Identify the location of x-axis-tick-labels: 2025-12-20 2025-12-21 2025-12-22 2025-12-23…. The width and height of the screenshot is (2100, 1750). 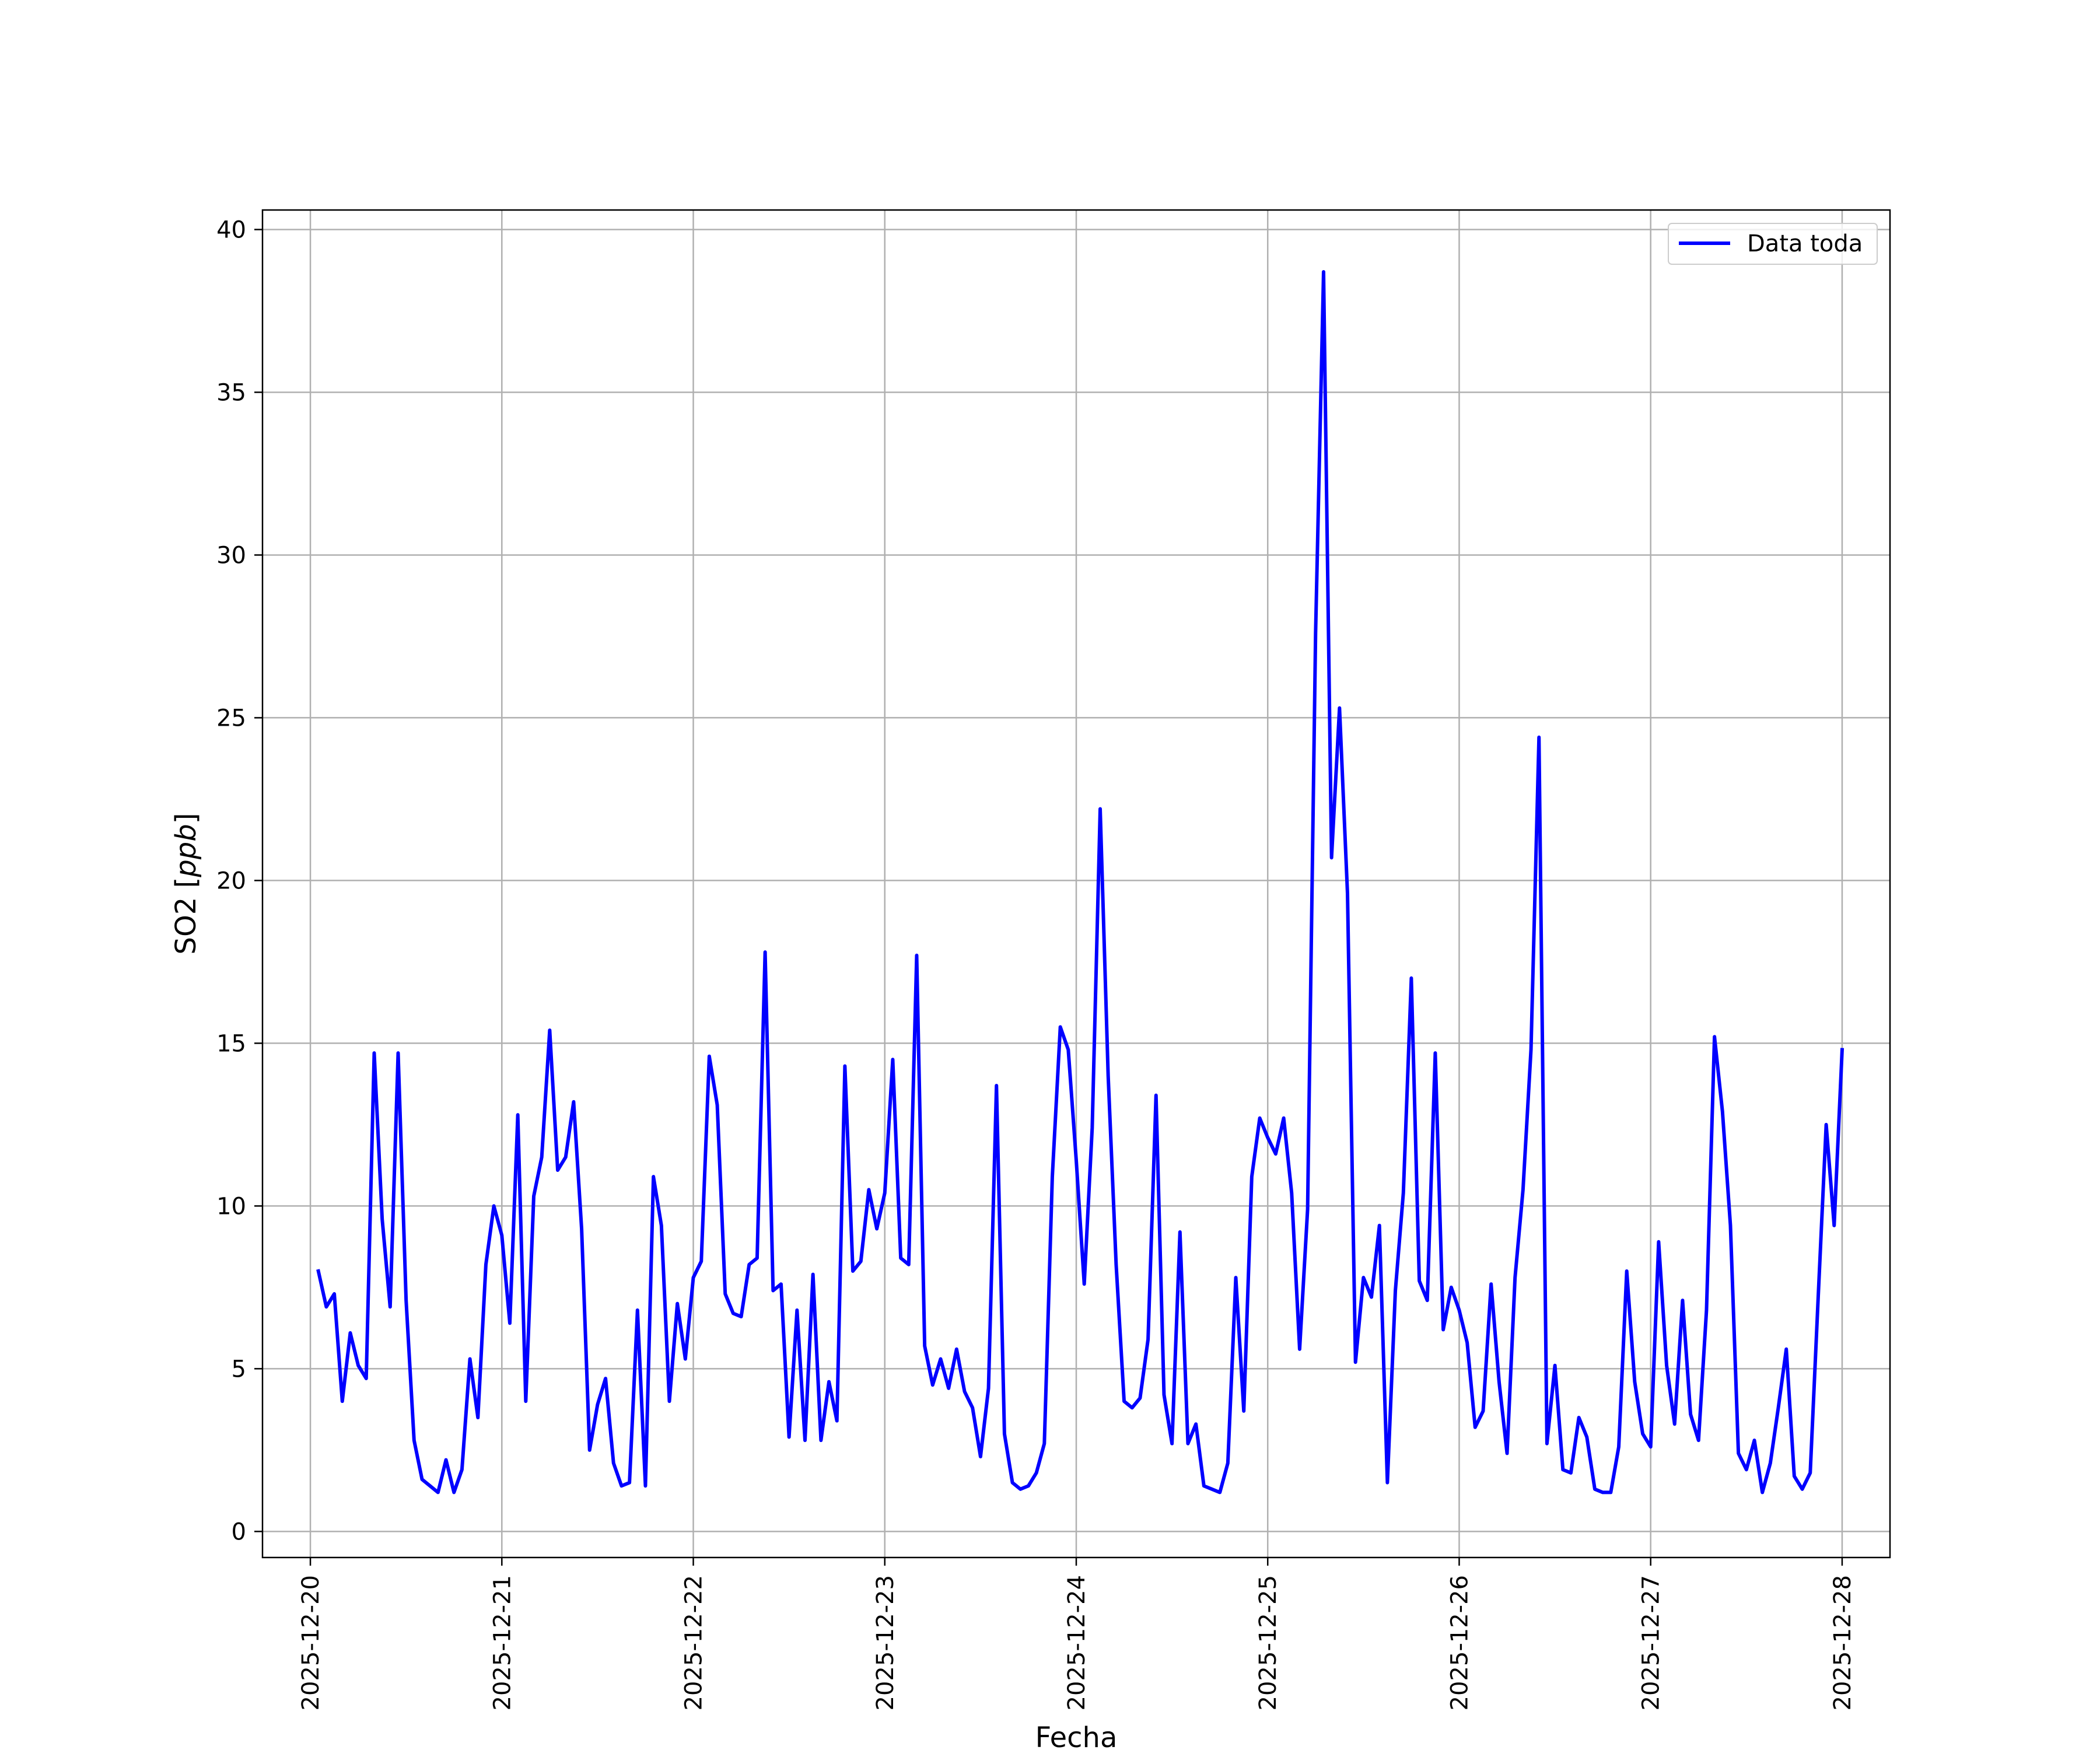
(1077, 1643).